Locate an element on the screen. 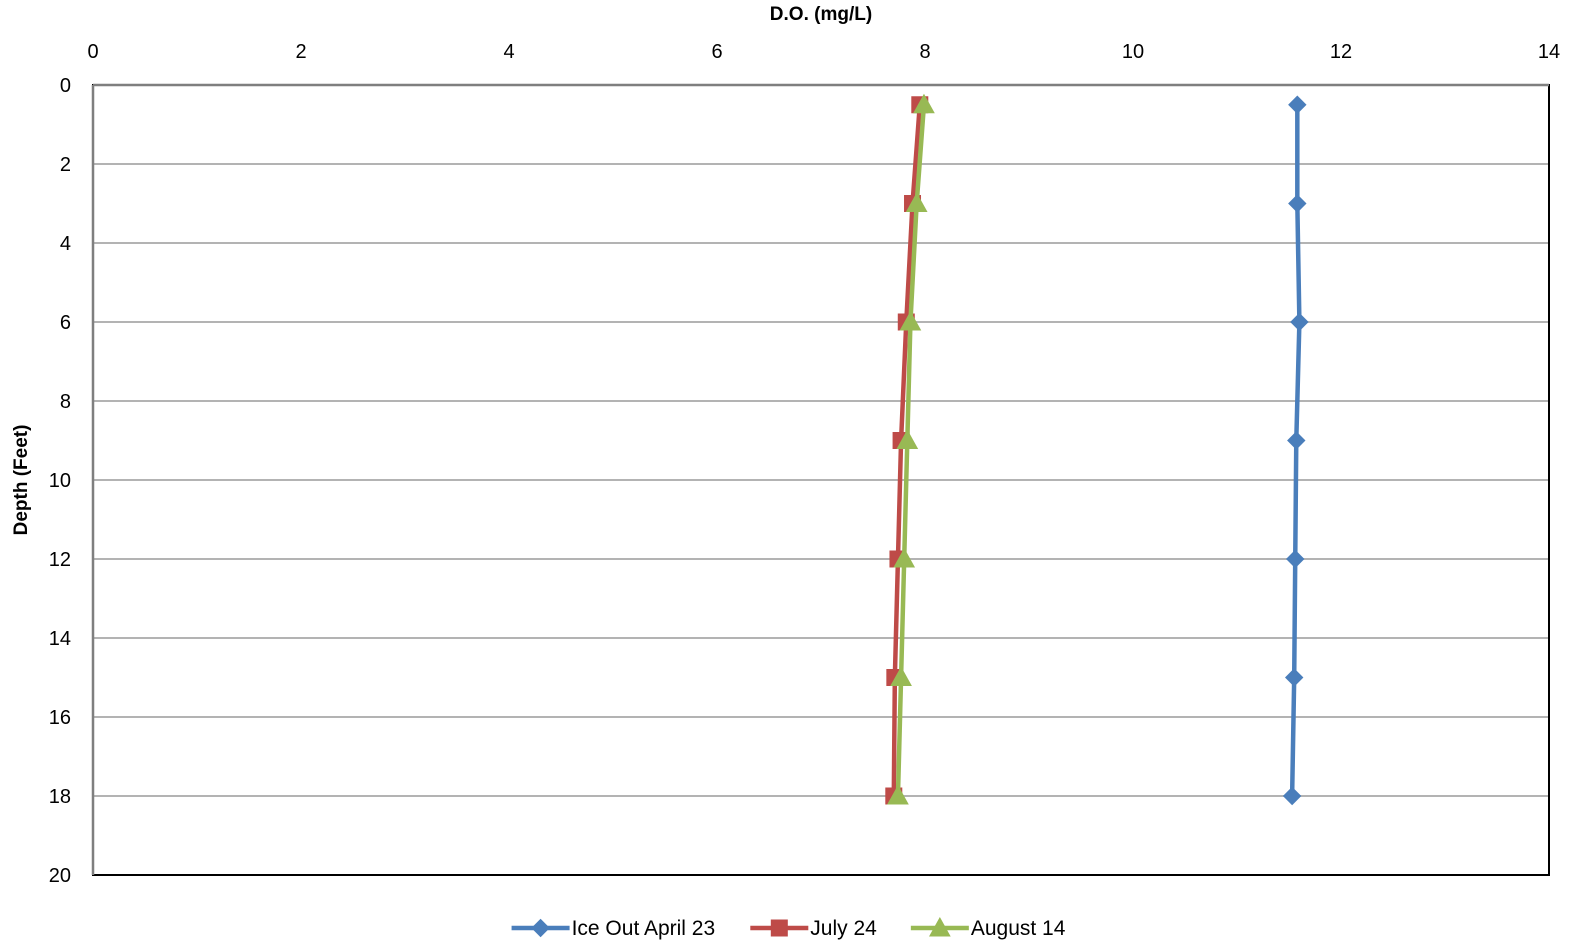  legend-item: Ice Out April 23 is located at coordinates (613, 928).